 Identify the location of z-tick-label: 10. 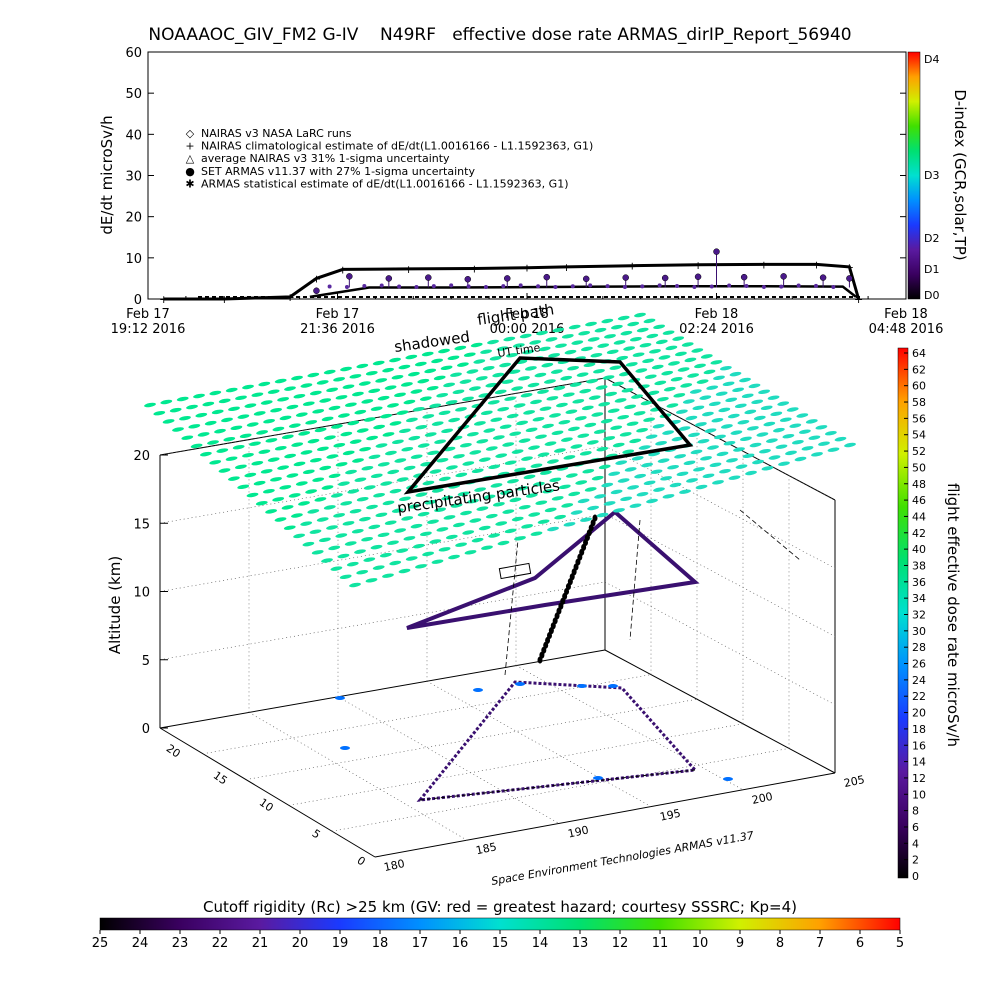
(141, 593).